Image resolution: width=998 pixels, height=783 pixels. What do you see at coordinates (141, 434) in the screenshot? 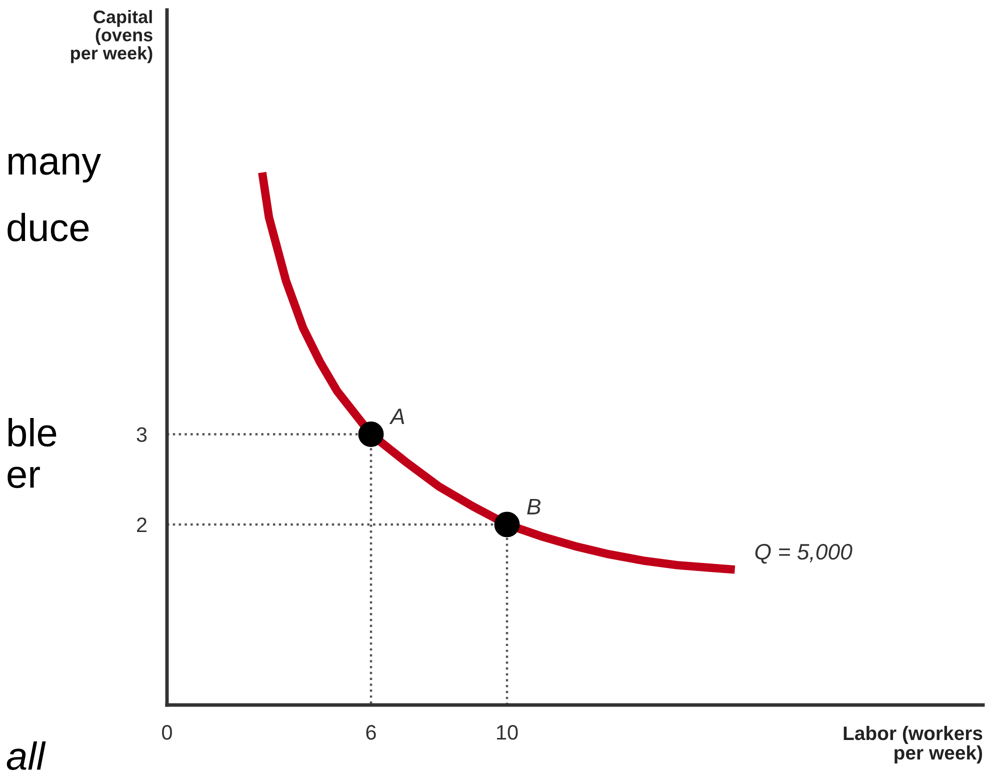
I see `y-tick-label: 3` at bounding box center [141, 434].